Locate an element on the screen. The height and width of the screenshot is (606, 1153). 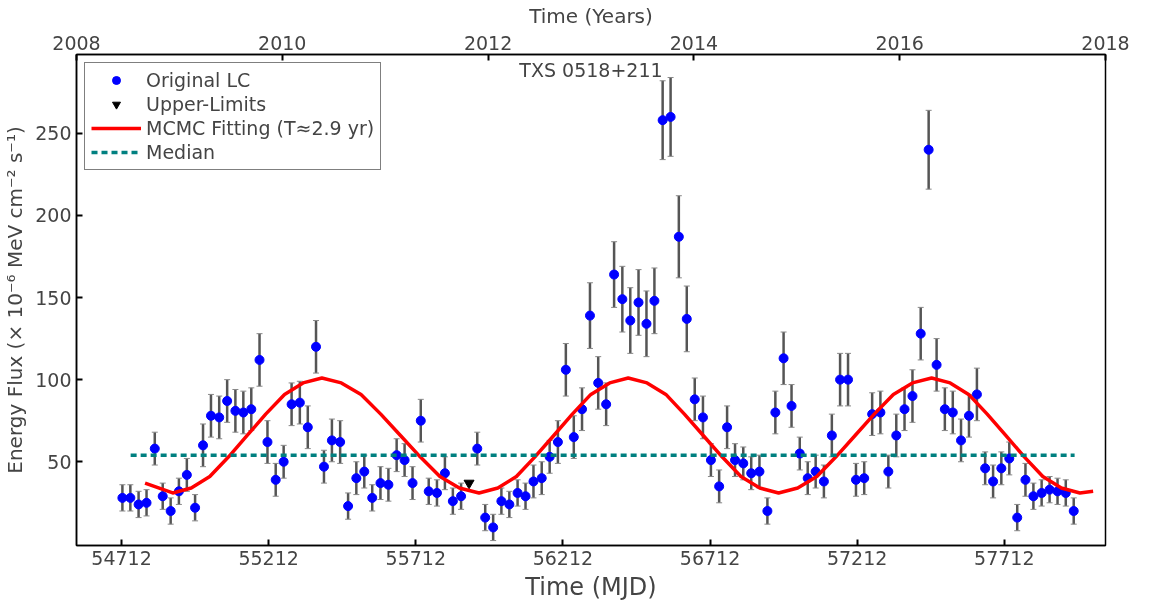
x-tick-label: 54712 is located at coordinates (121, 557).